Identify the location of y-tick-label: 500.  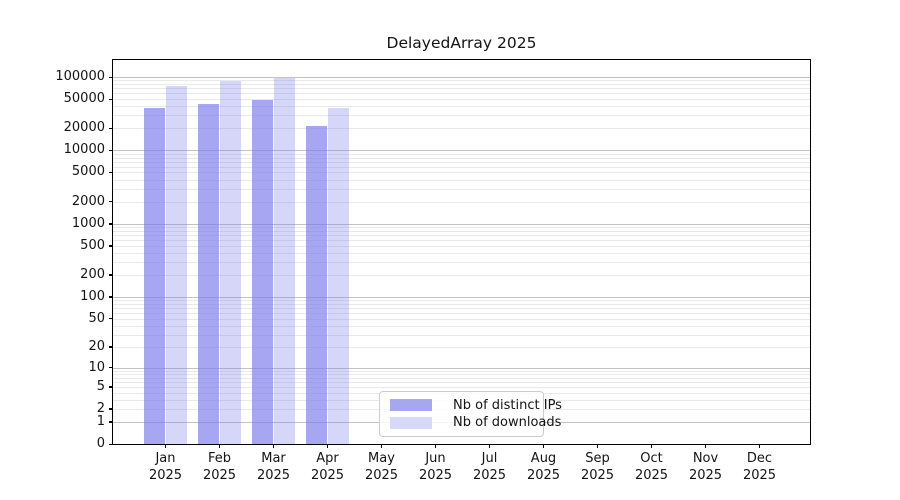
(92, 245).